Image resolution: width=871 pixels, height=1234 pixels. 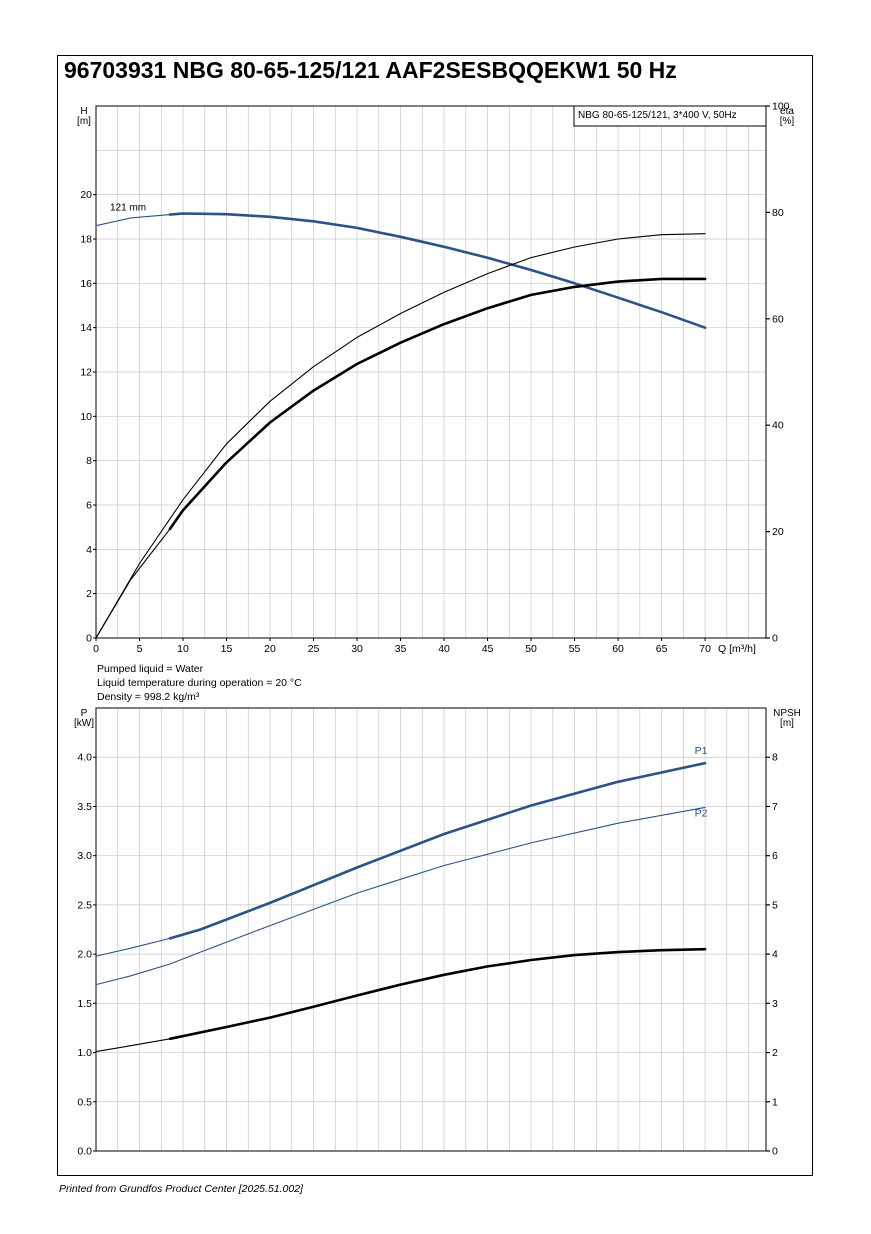 What do you see at coordinates (150, 669) in the screenshot?
I see `note-pumped-liquid: Pumped liquid = Water` at bounding box center [150, 669].